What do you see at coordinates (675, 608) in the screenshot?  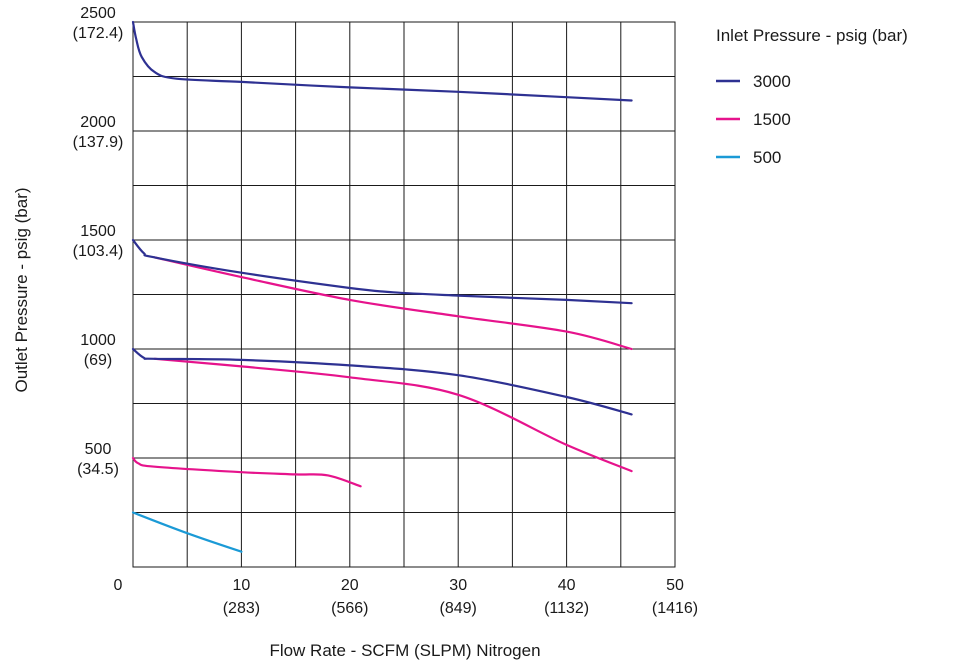 I see `x-tick-sublabel: (1416)` at bounding box center [675, 608].